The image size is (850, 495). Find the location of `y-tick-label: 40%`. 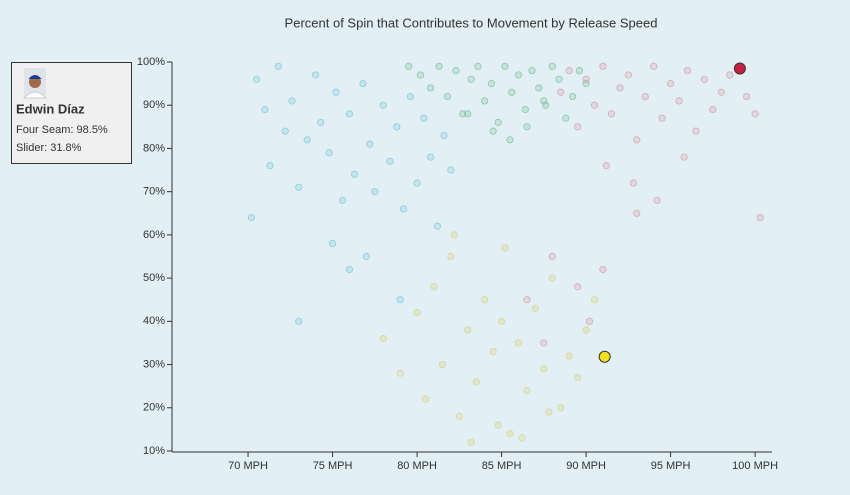

y-tick-label: 40% is located at coordinates (154, 321).